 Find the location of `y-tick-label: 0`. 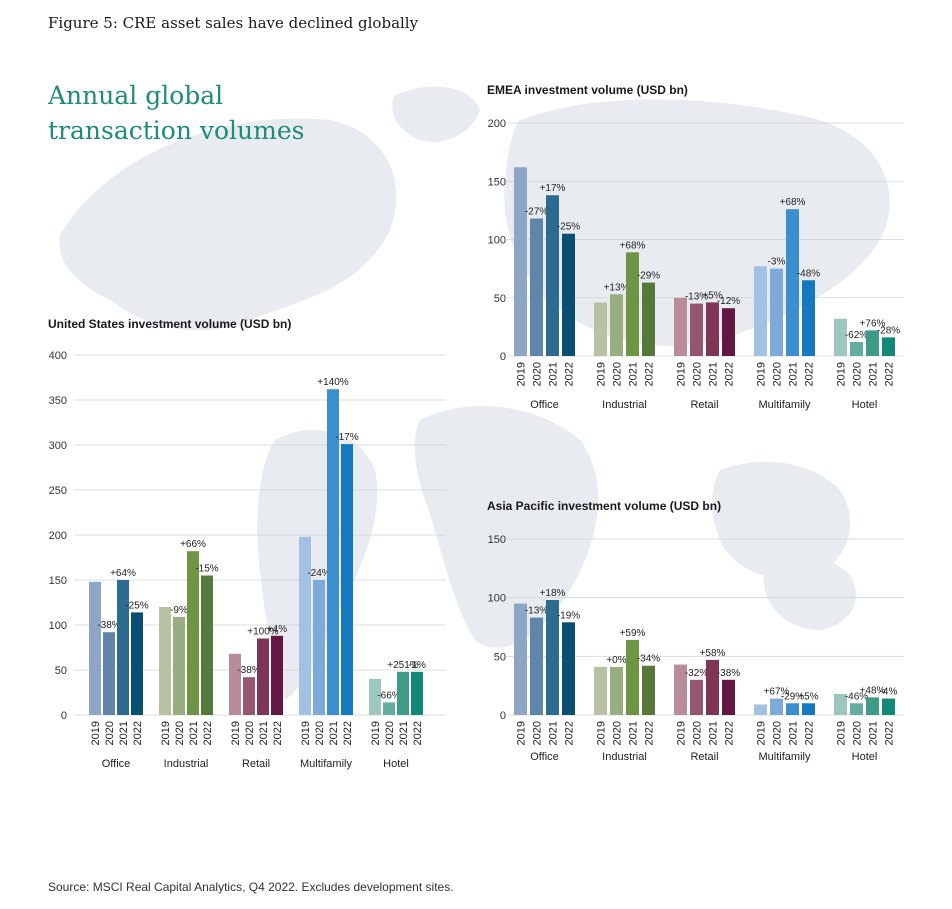

y-tick-label: 0 is located at coordinates (503, 716).